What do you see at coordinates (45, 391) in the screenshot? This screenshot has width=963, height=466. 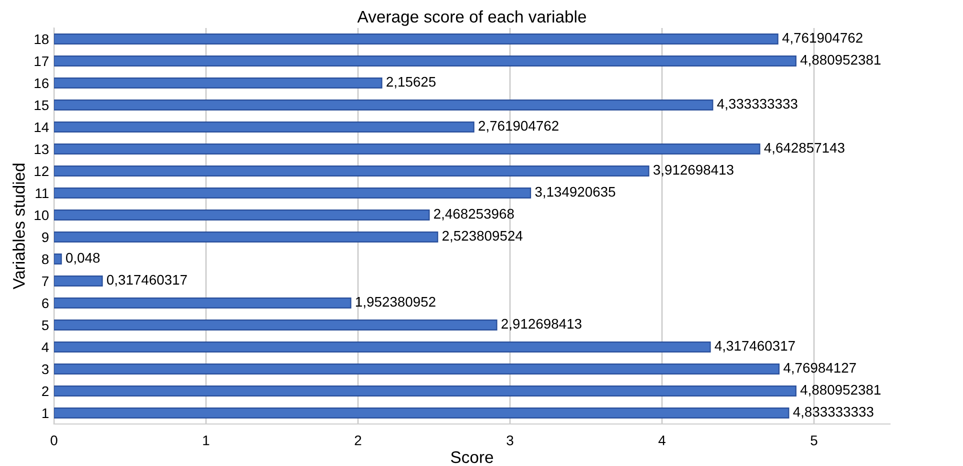 I see `y-tick-label: 2` at bounding box center [45, 391].